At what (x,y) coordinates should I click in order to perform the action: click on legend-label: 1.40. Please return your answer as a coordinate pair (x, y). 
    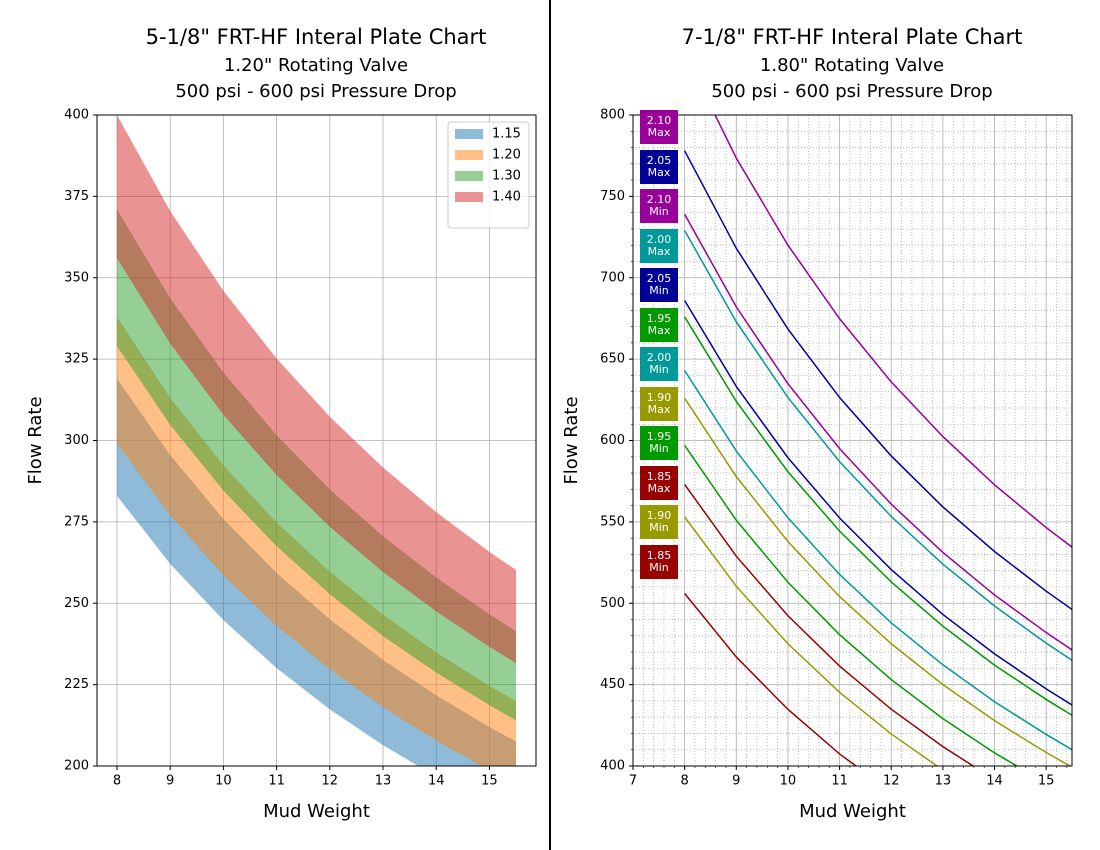
    Looking at the image, I should click on (506, 197).